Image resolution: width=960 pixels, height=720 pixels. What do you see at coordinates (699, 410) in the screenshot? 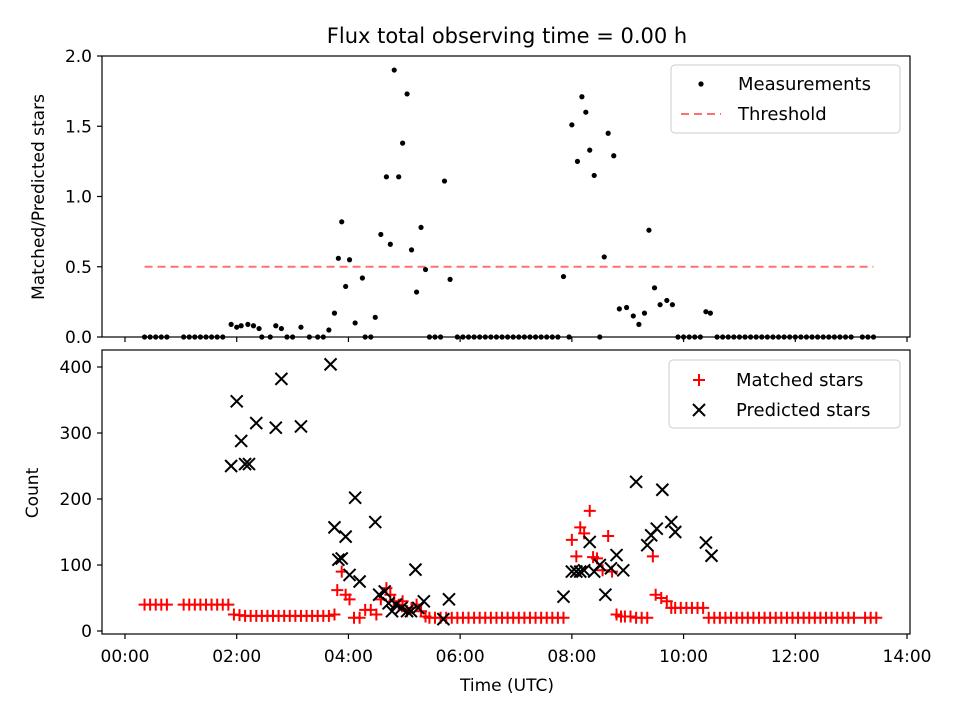
I see `legend-predicted-marker` at bounding box center [699, 410].